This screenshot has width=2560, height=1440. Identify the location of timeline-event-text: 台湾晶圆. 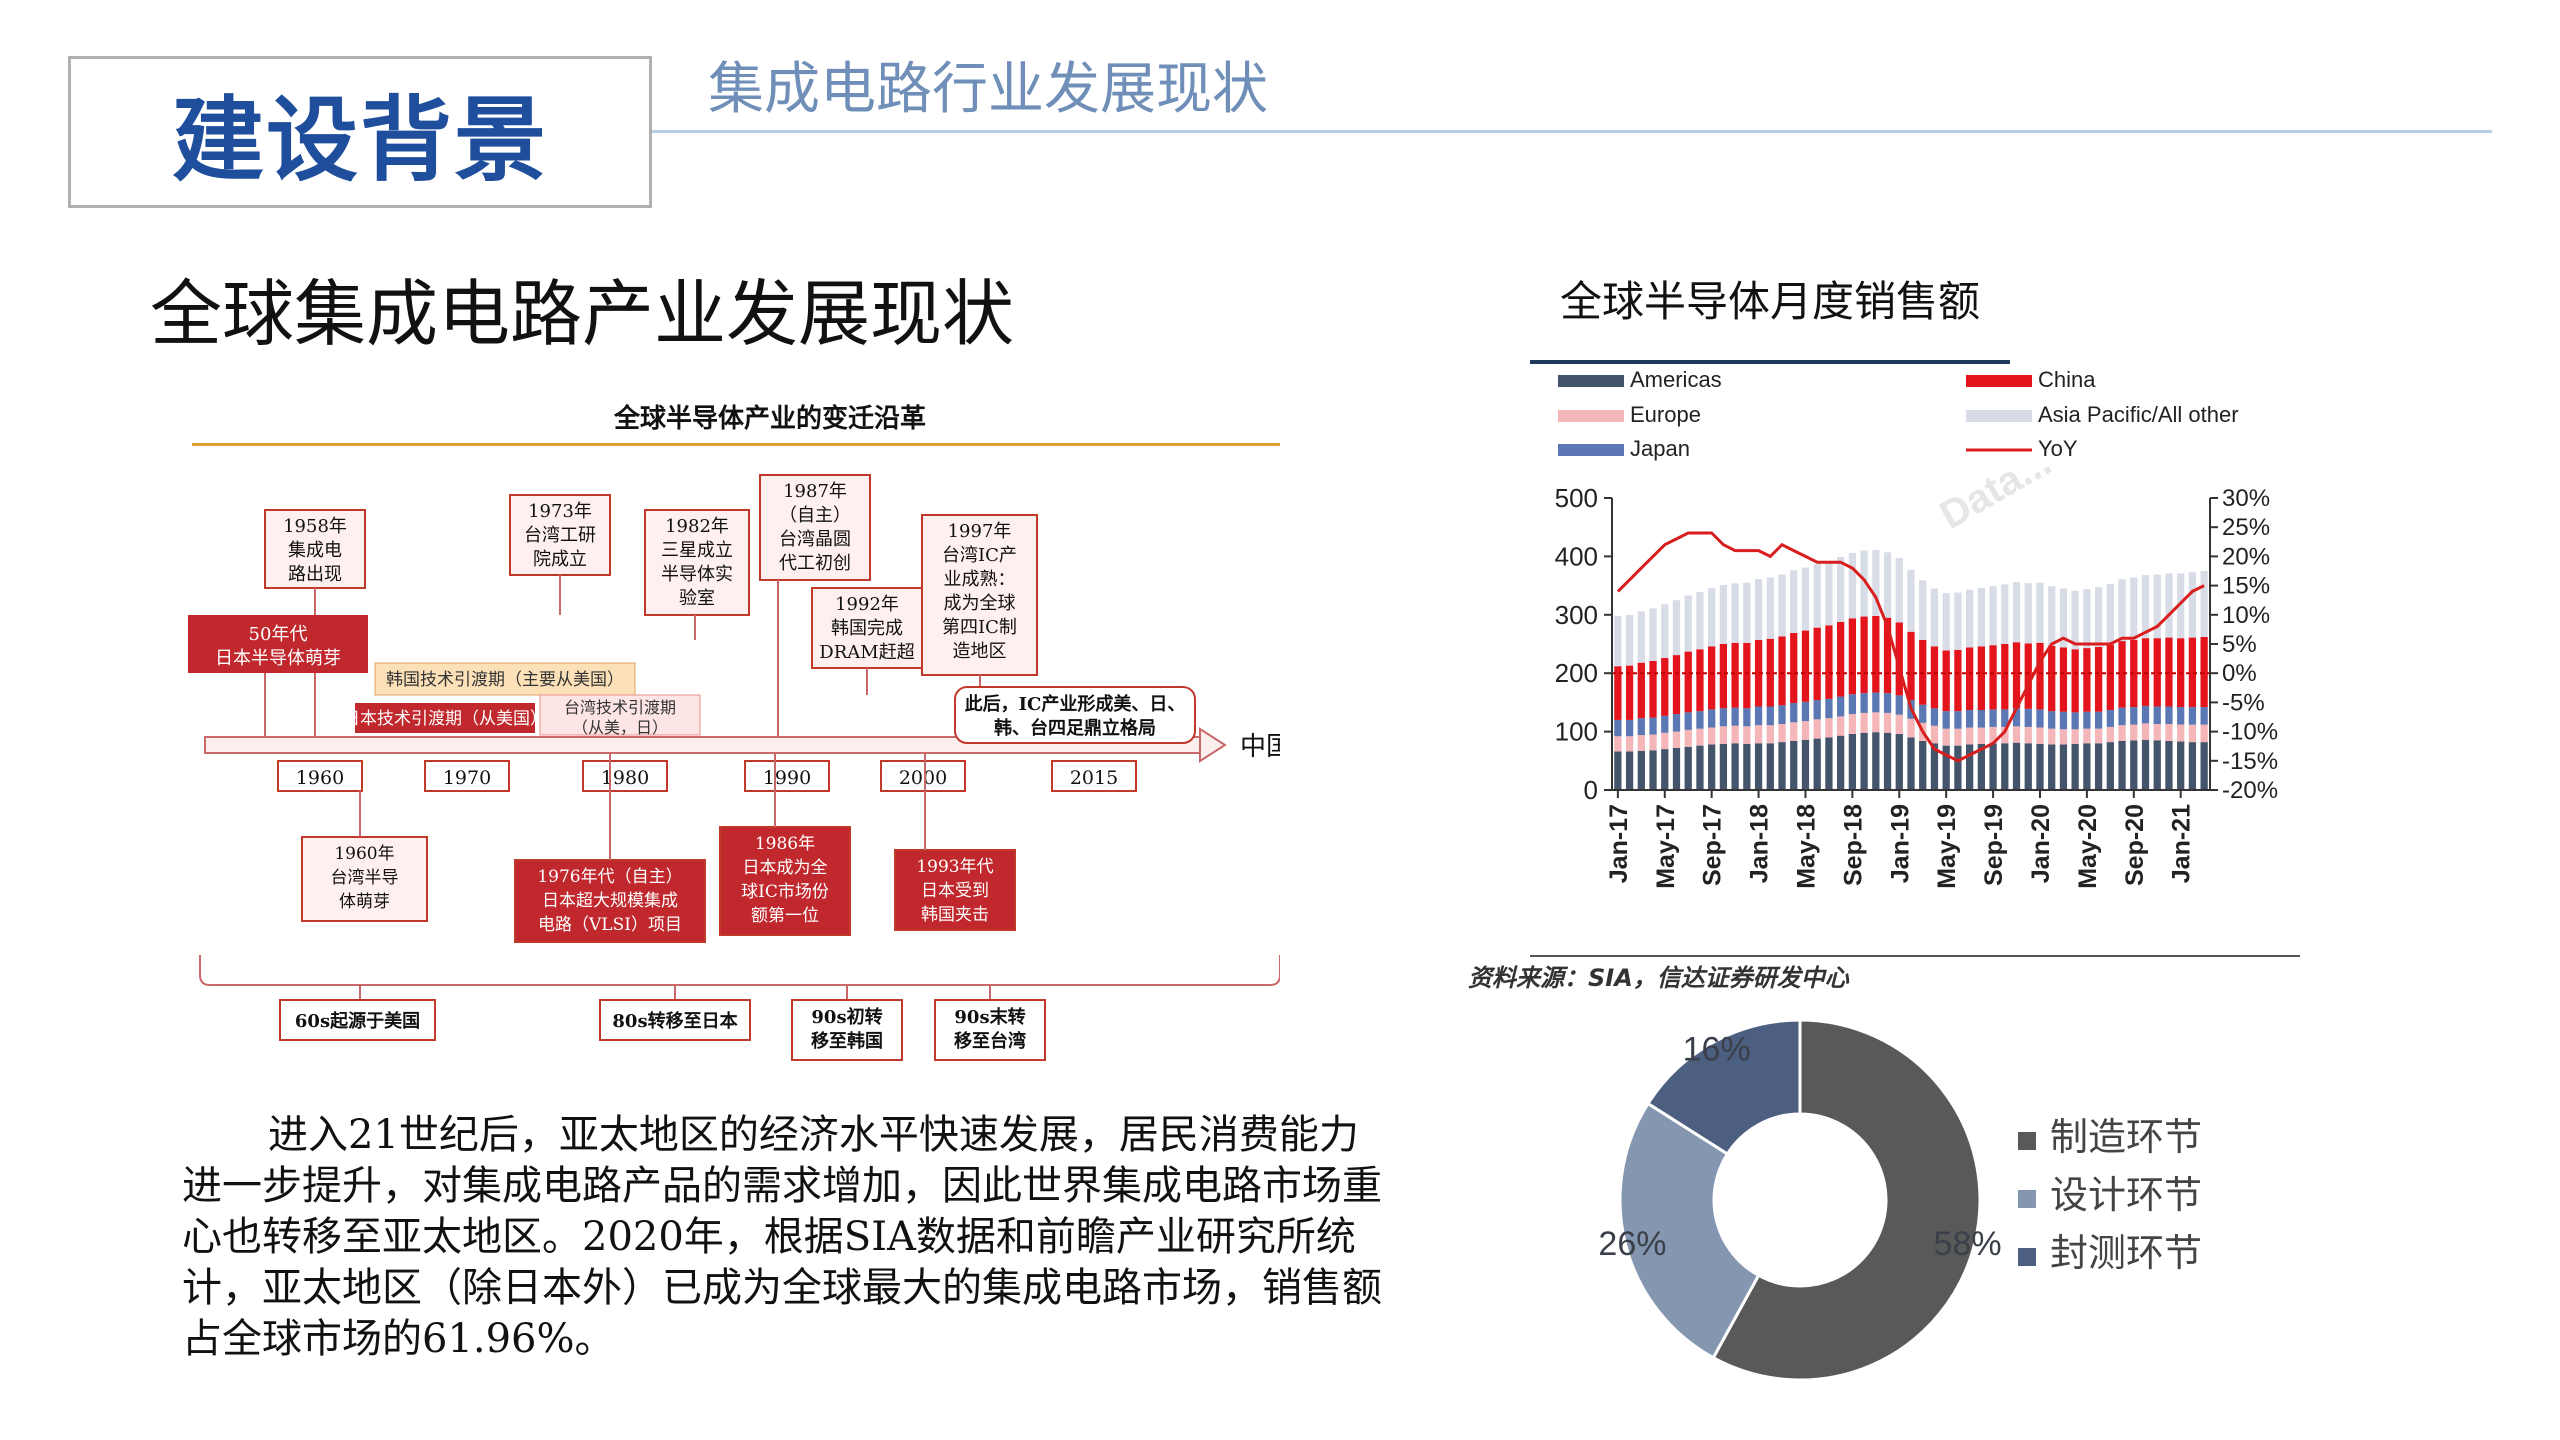
(815, 539).